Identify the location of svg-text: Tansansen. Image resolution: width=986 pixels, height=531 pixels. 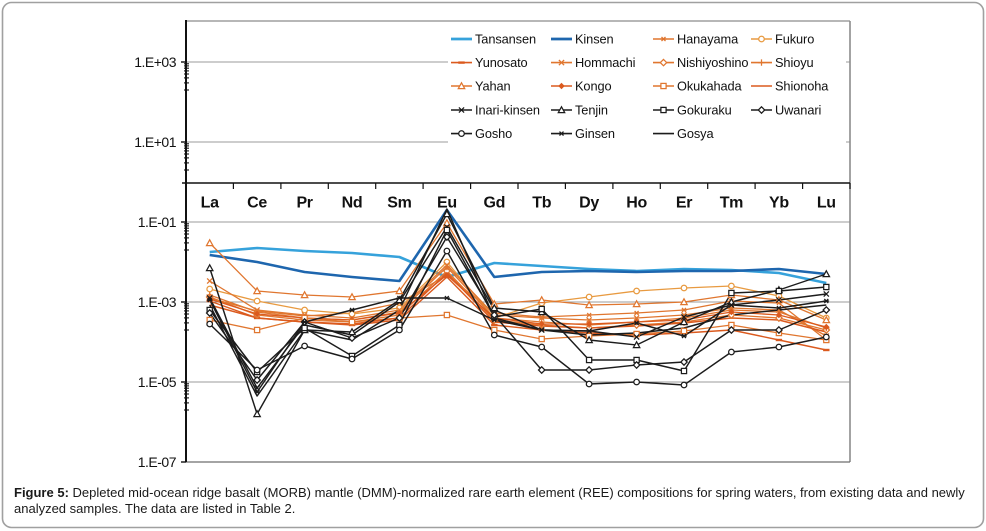
(505, 39).